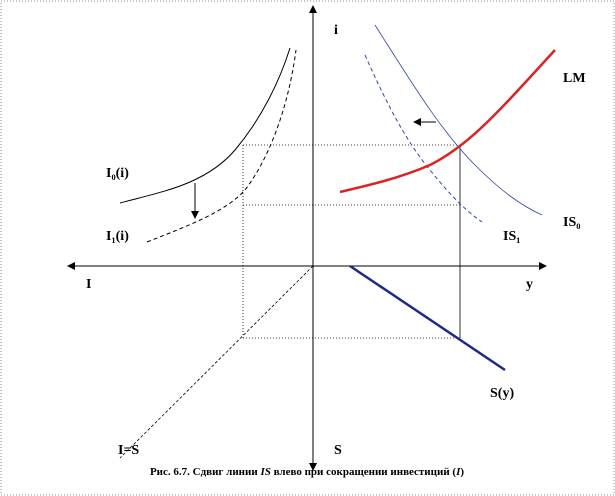 The height and width of the screenshot is (496, 615). What do you see at coordinates (502, 393) in the screenshot?
I see `label: S(y)` at bounding box center [502, 393].